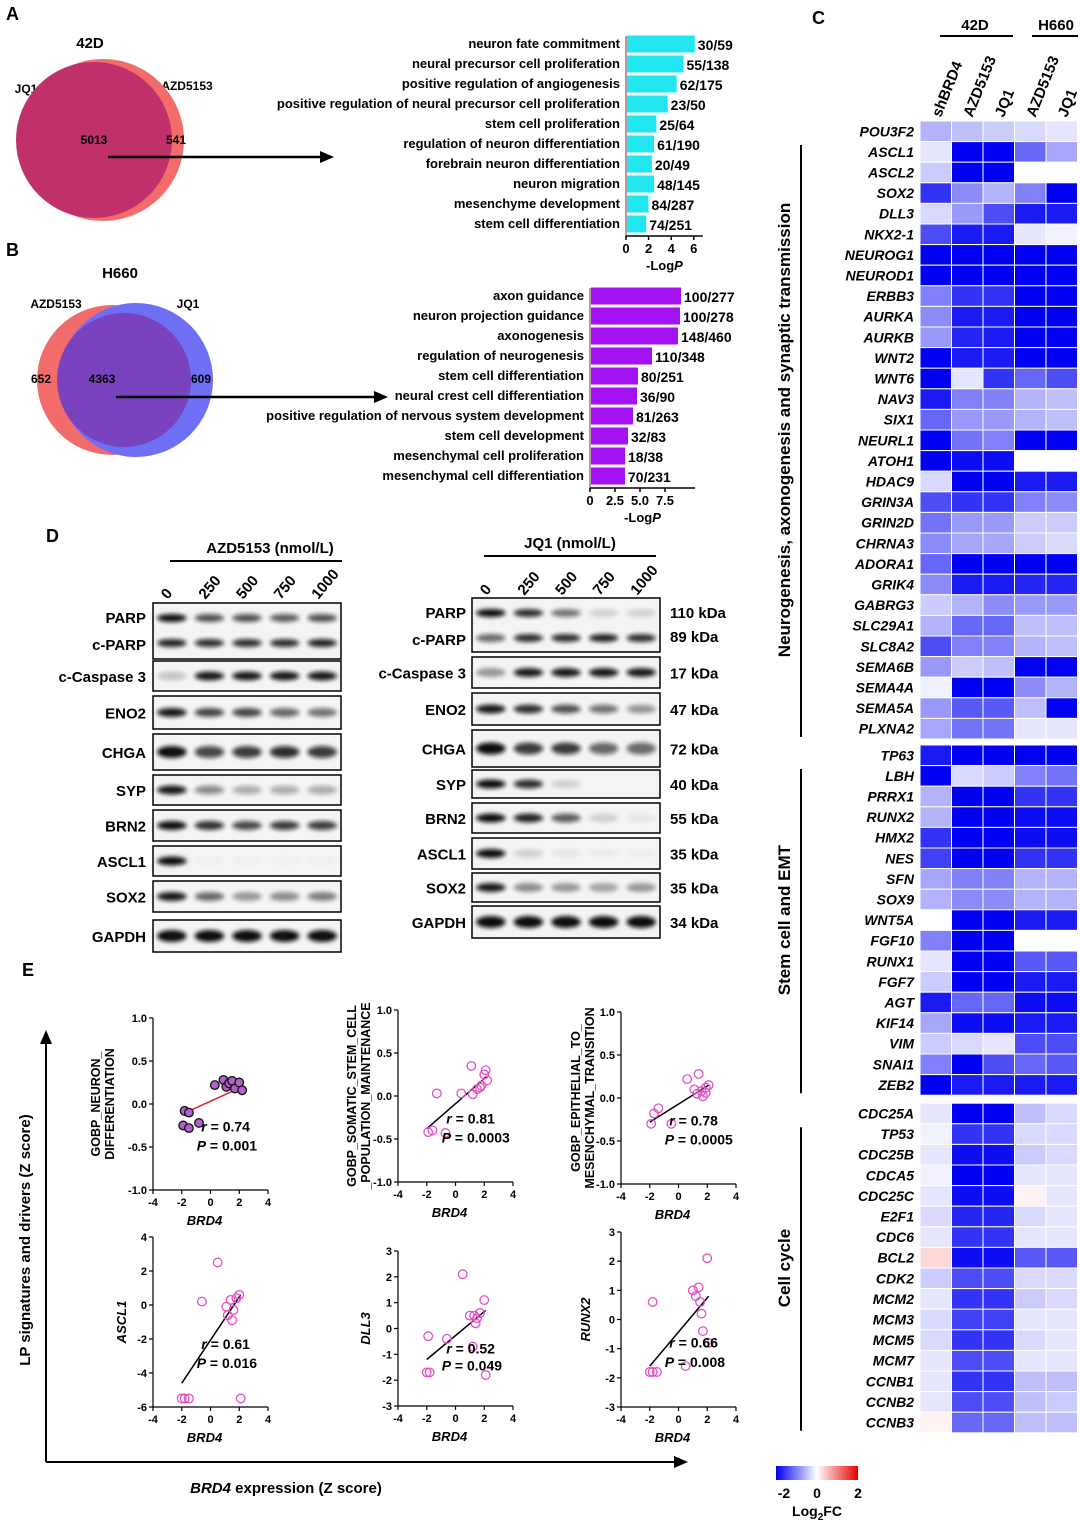 This screenshot has width=1080, height=1522. I want to click on scatter-r-symbol: r, so click(449, 1119).